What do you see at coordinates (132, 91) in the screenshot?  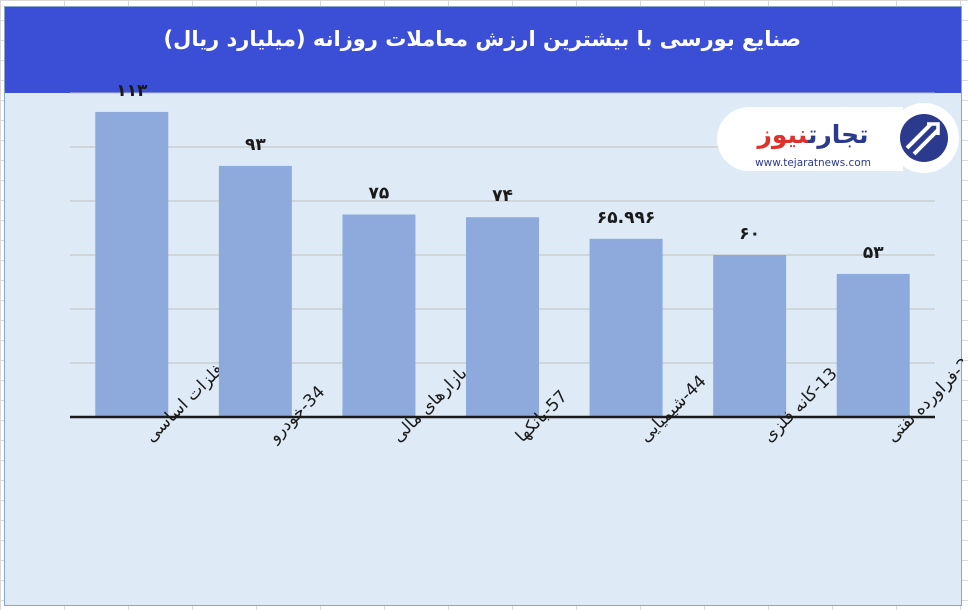 I see `data-label: ۱۱۳` at bounding box center [132, 91].